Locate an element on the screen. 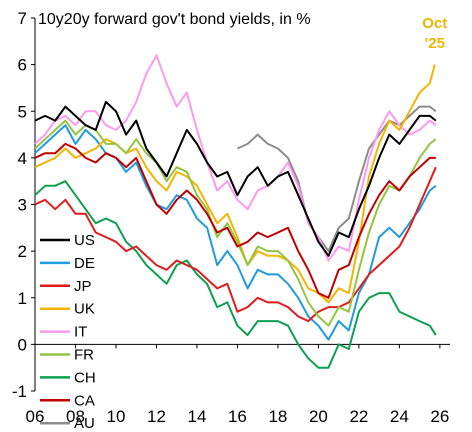 This screenshot has width=472, height=432. x-tick-label: 14 is located at coordinates (196, 416).